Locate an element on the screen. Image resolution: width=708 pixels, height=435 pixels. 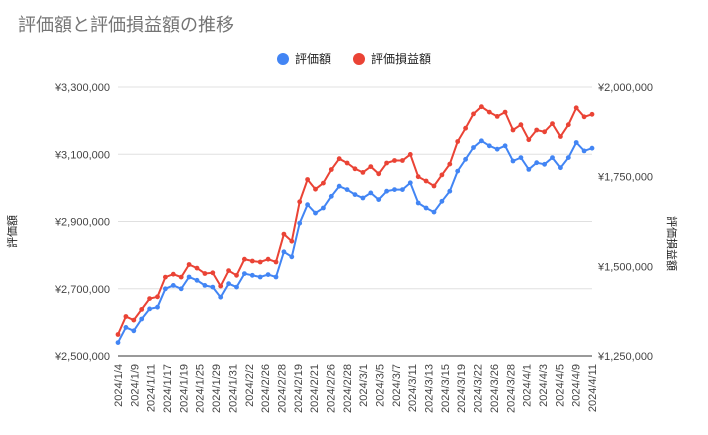
x-tick-label: 2024/4/1 is located at coordinates (528, 385).